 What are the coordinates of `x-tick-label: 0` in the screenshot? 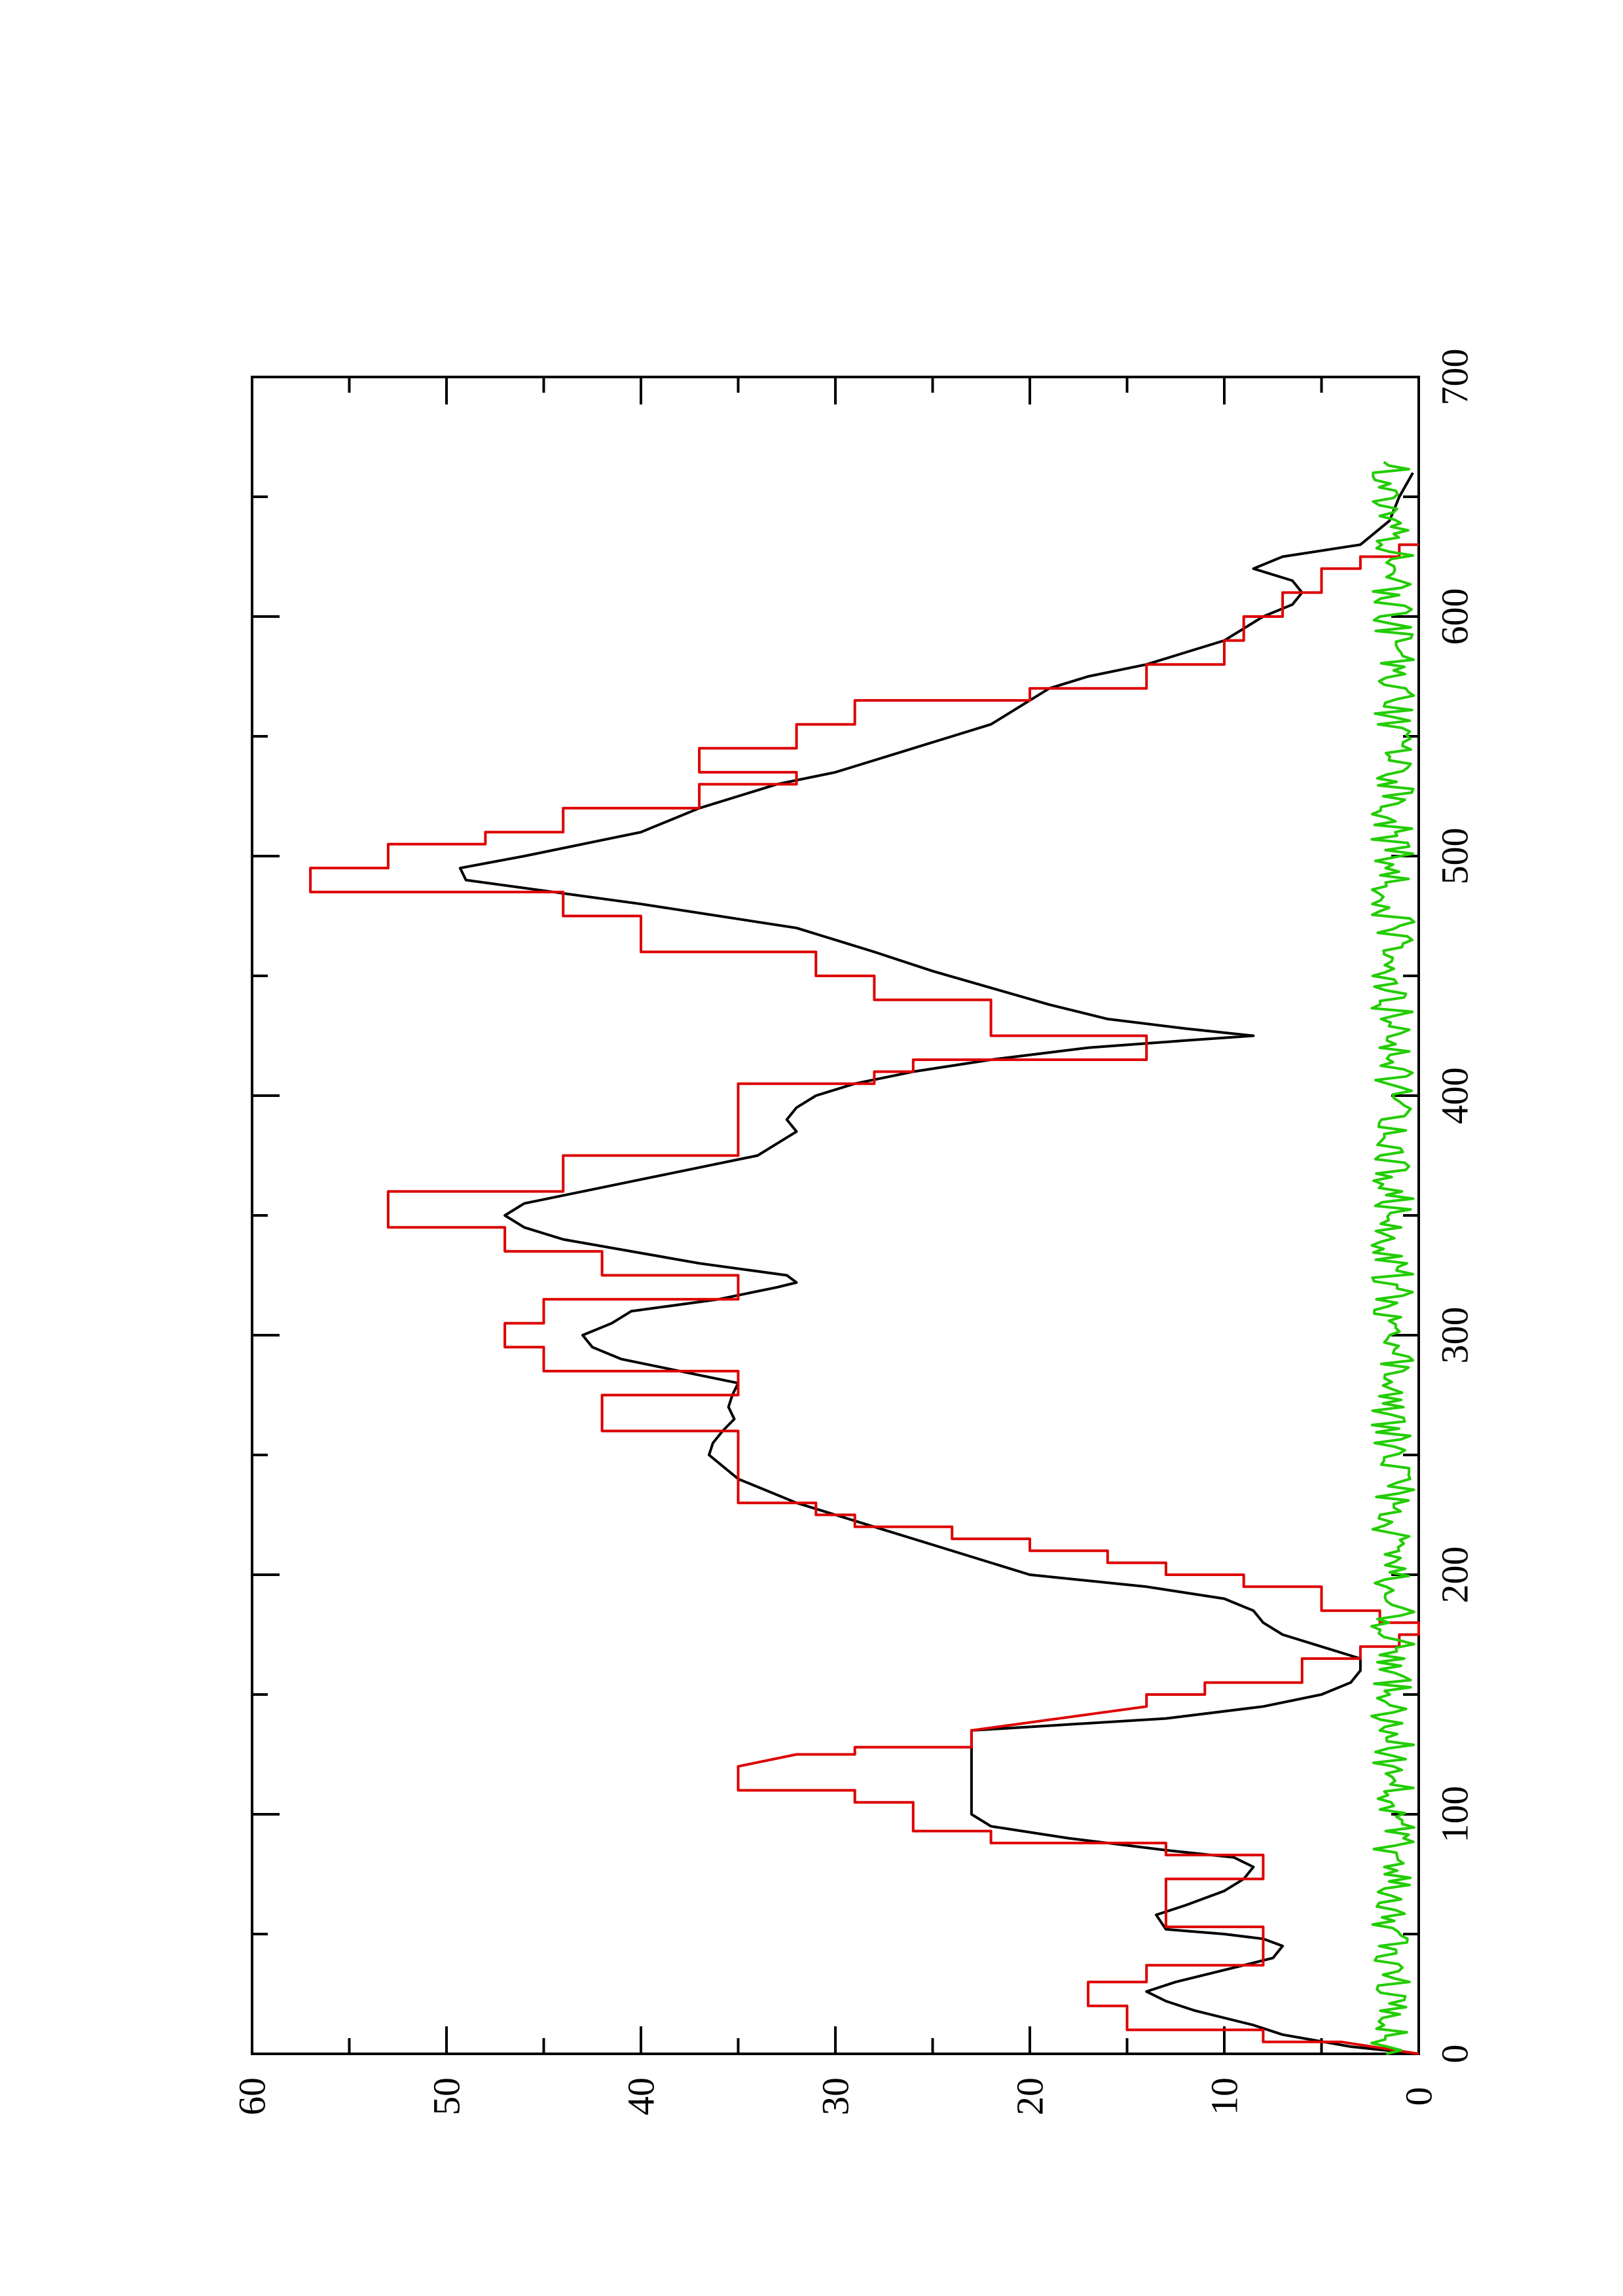 It's located at (1455, 2054).